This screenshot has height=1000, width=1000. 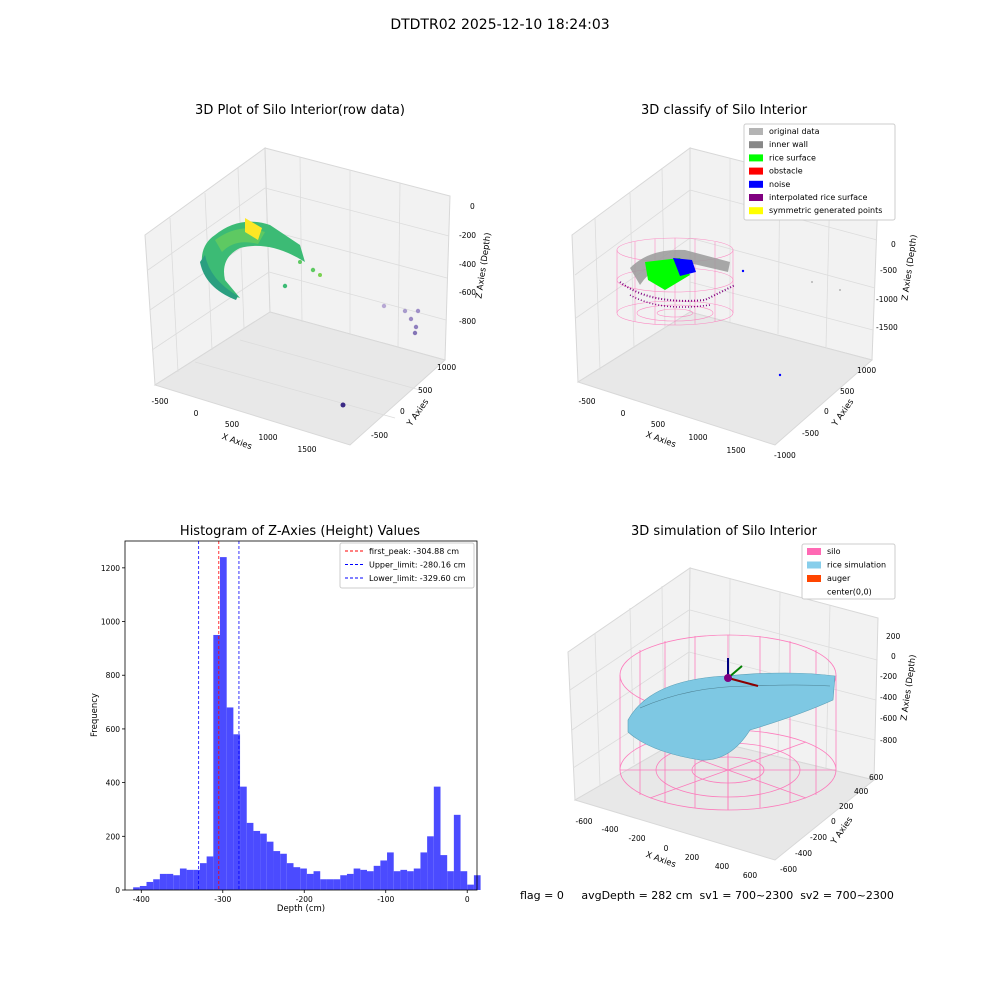 What do you see at coordinates (446, 367) in the screenshot?
I see `raw-y-tick: 1000` at bounding box center [446, 367].